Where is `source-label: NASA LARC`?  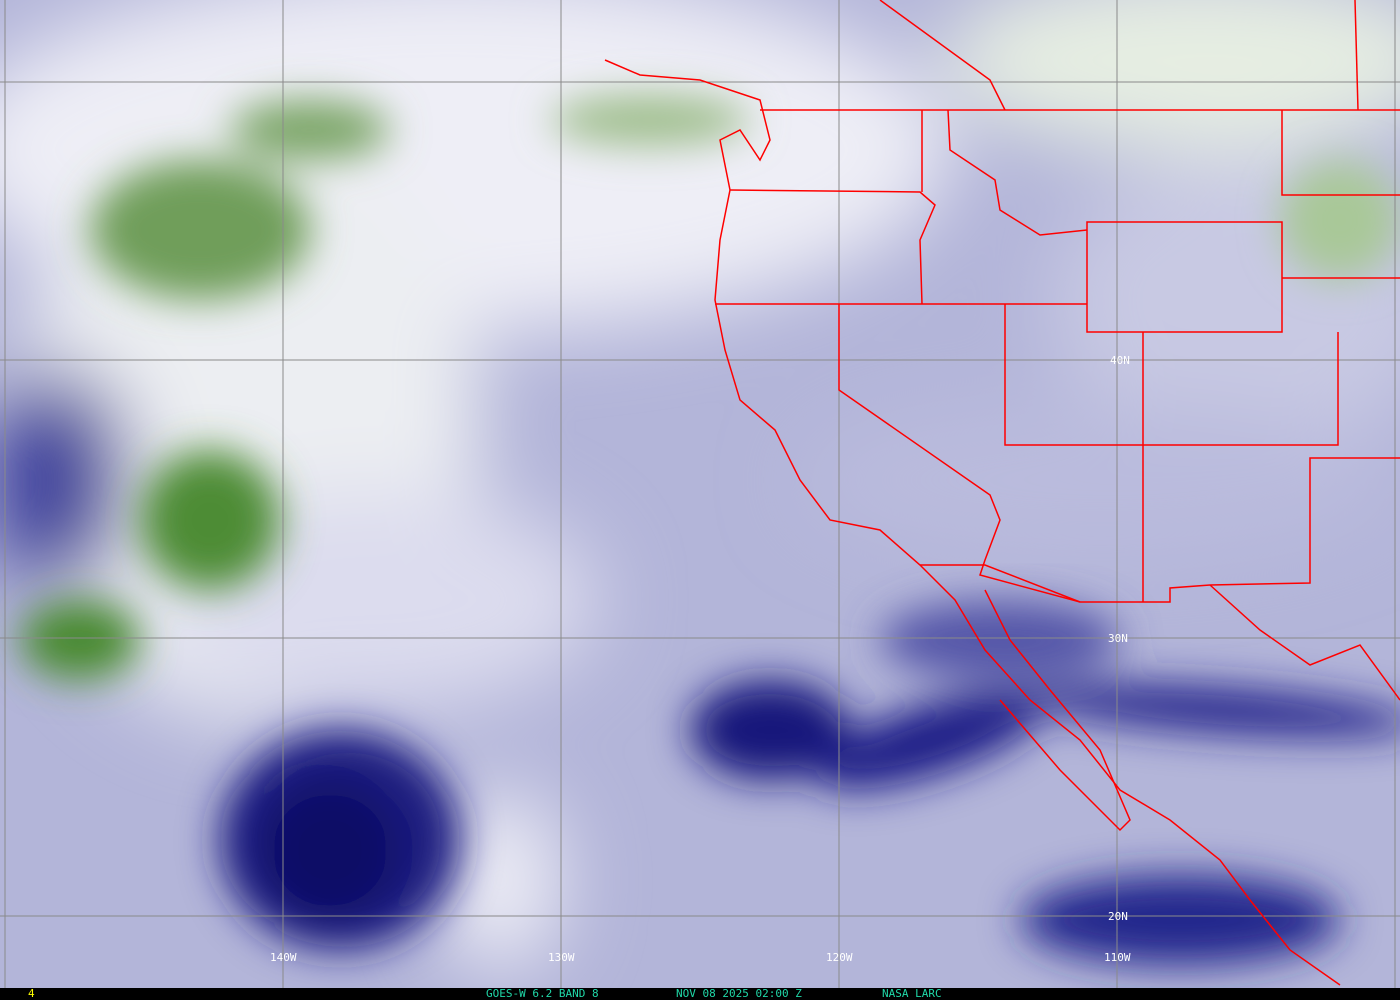 source-label: NASA LARC is located at coordinates (912, 993).